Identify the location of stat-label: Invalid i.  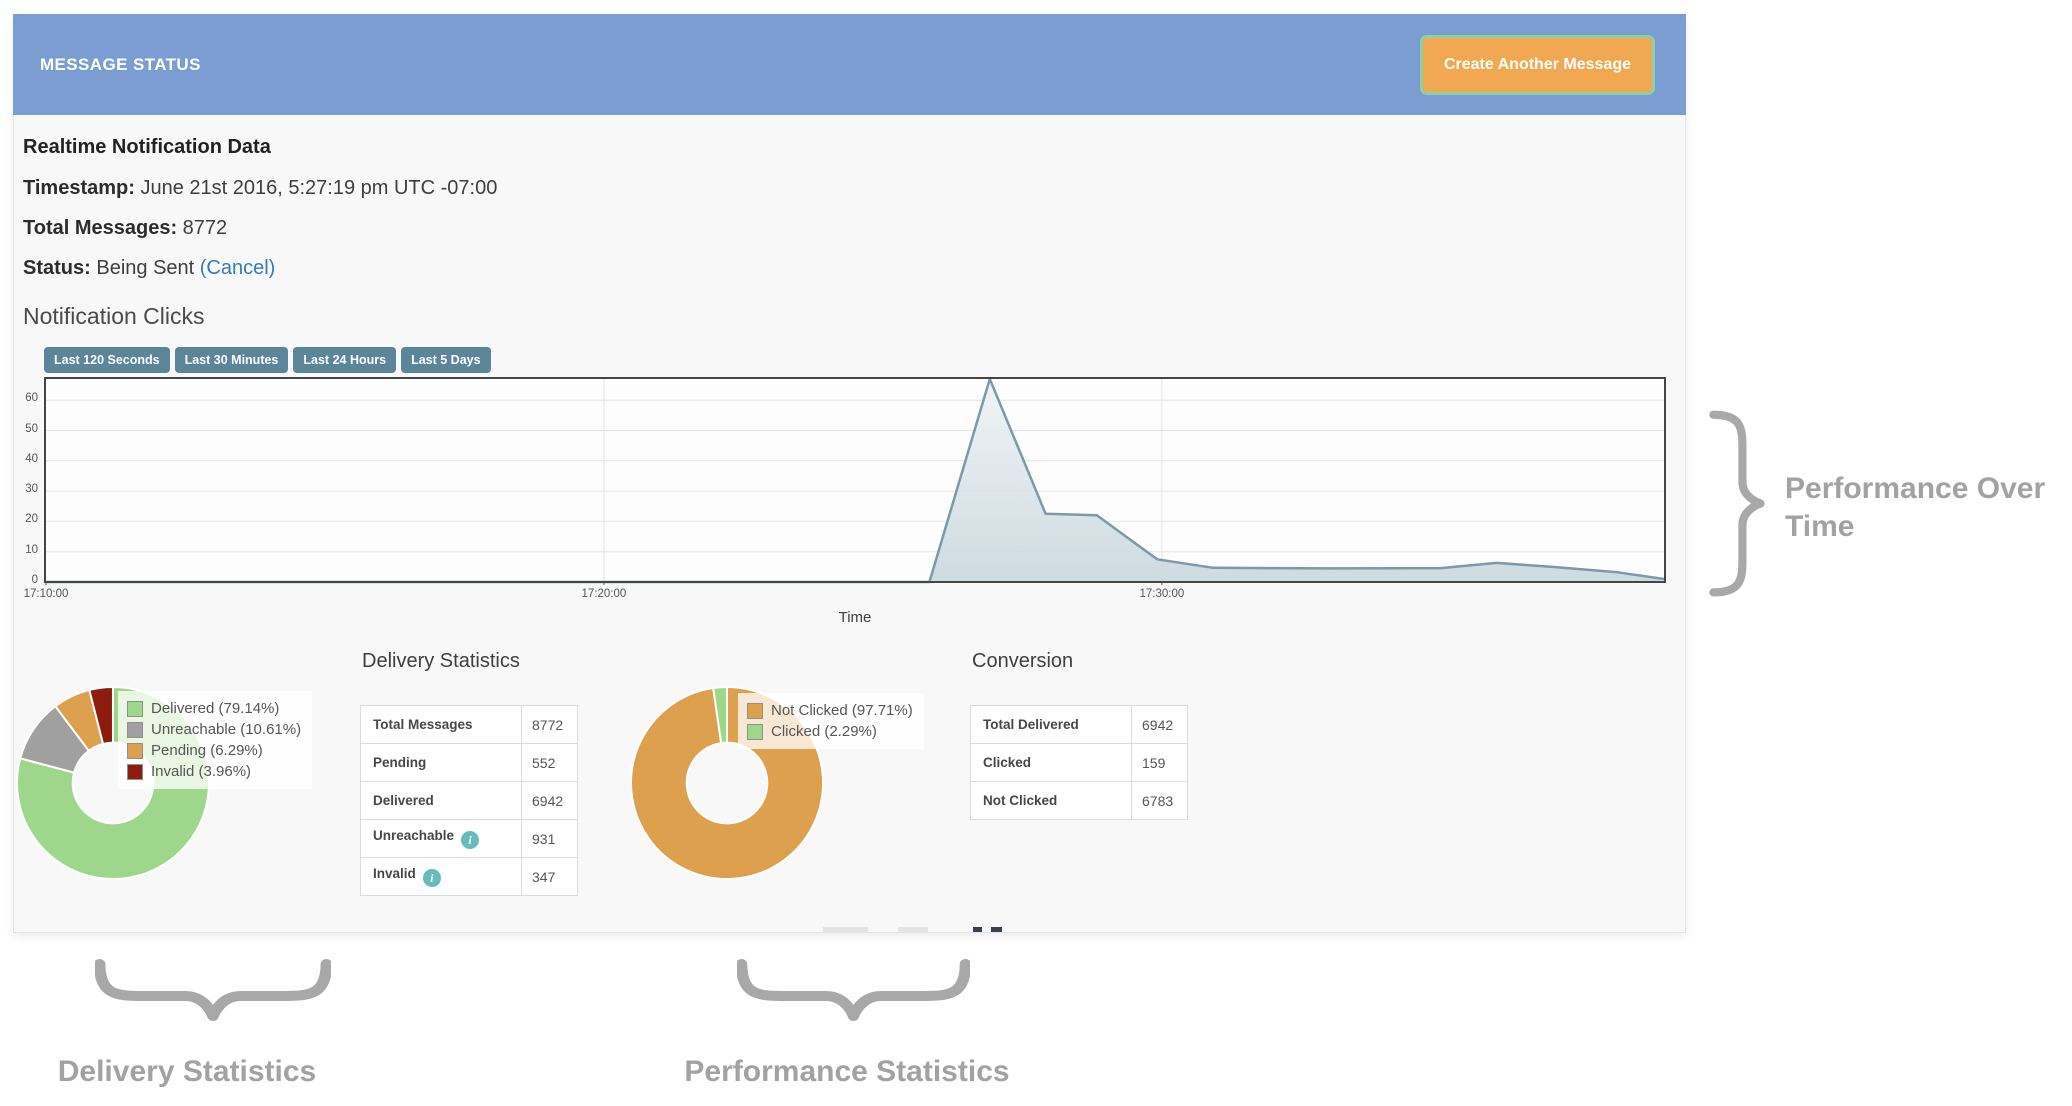
(441, 876).